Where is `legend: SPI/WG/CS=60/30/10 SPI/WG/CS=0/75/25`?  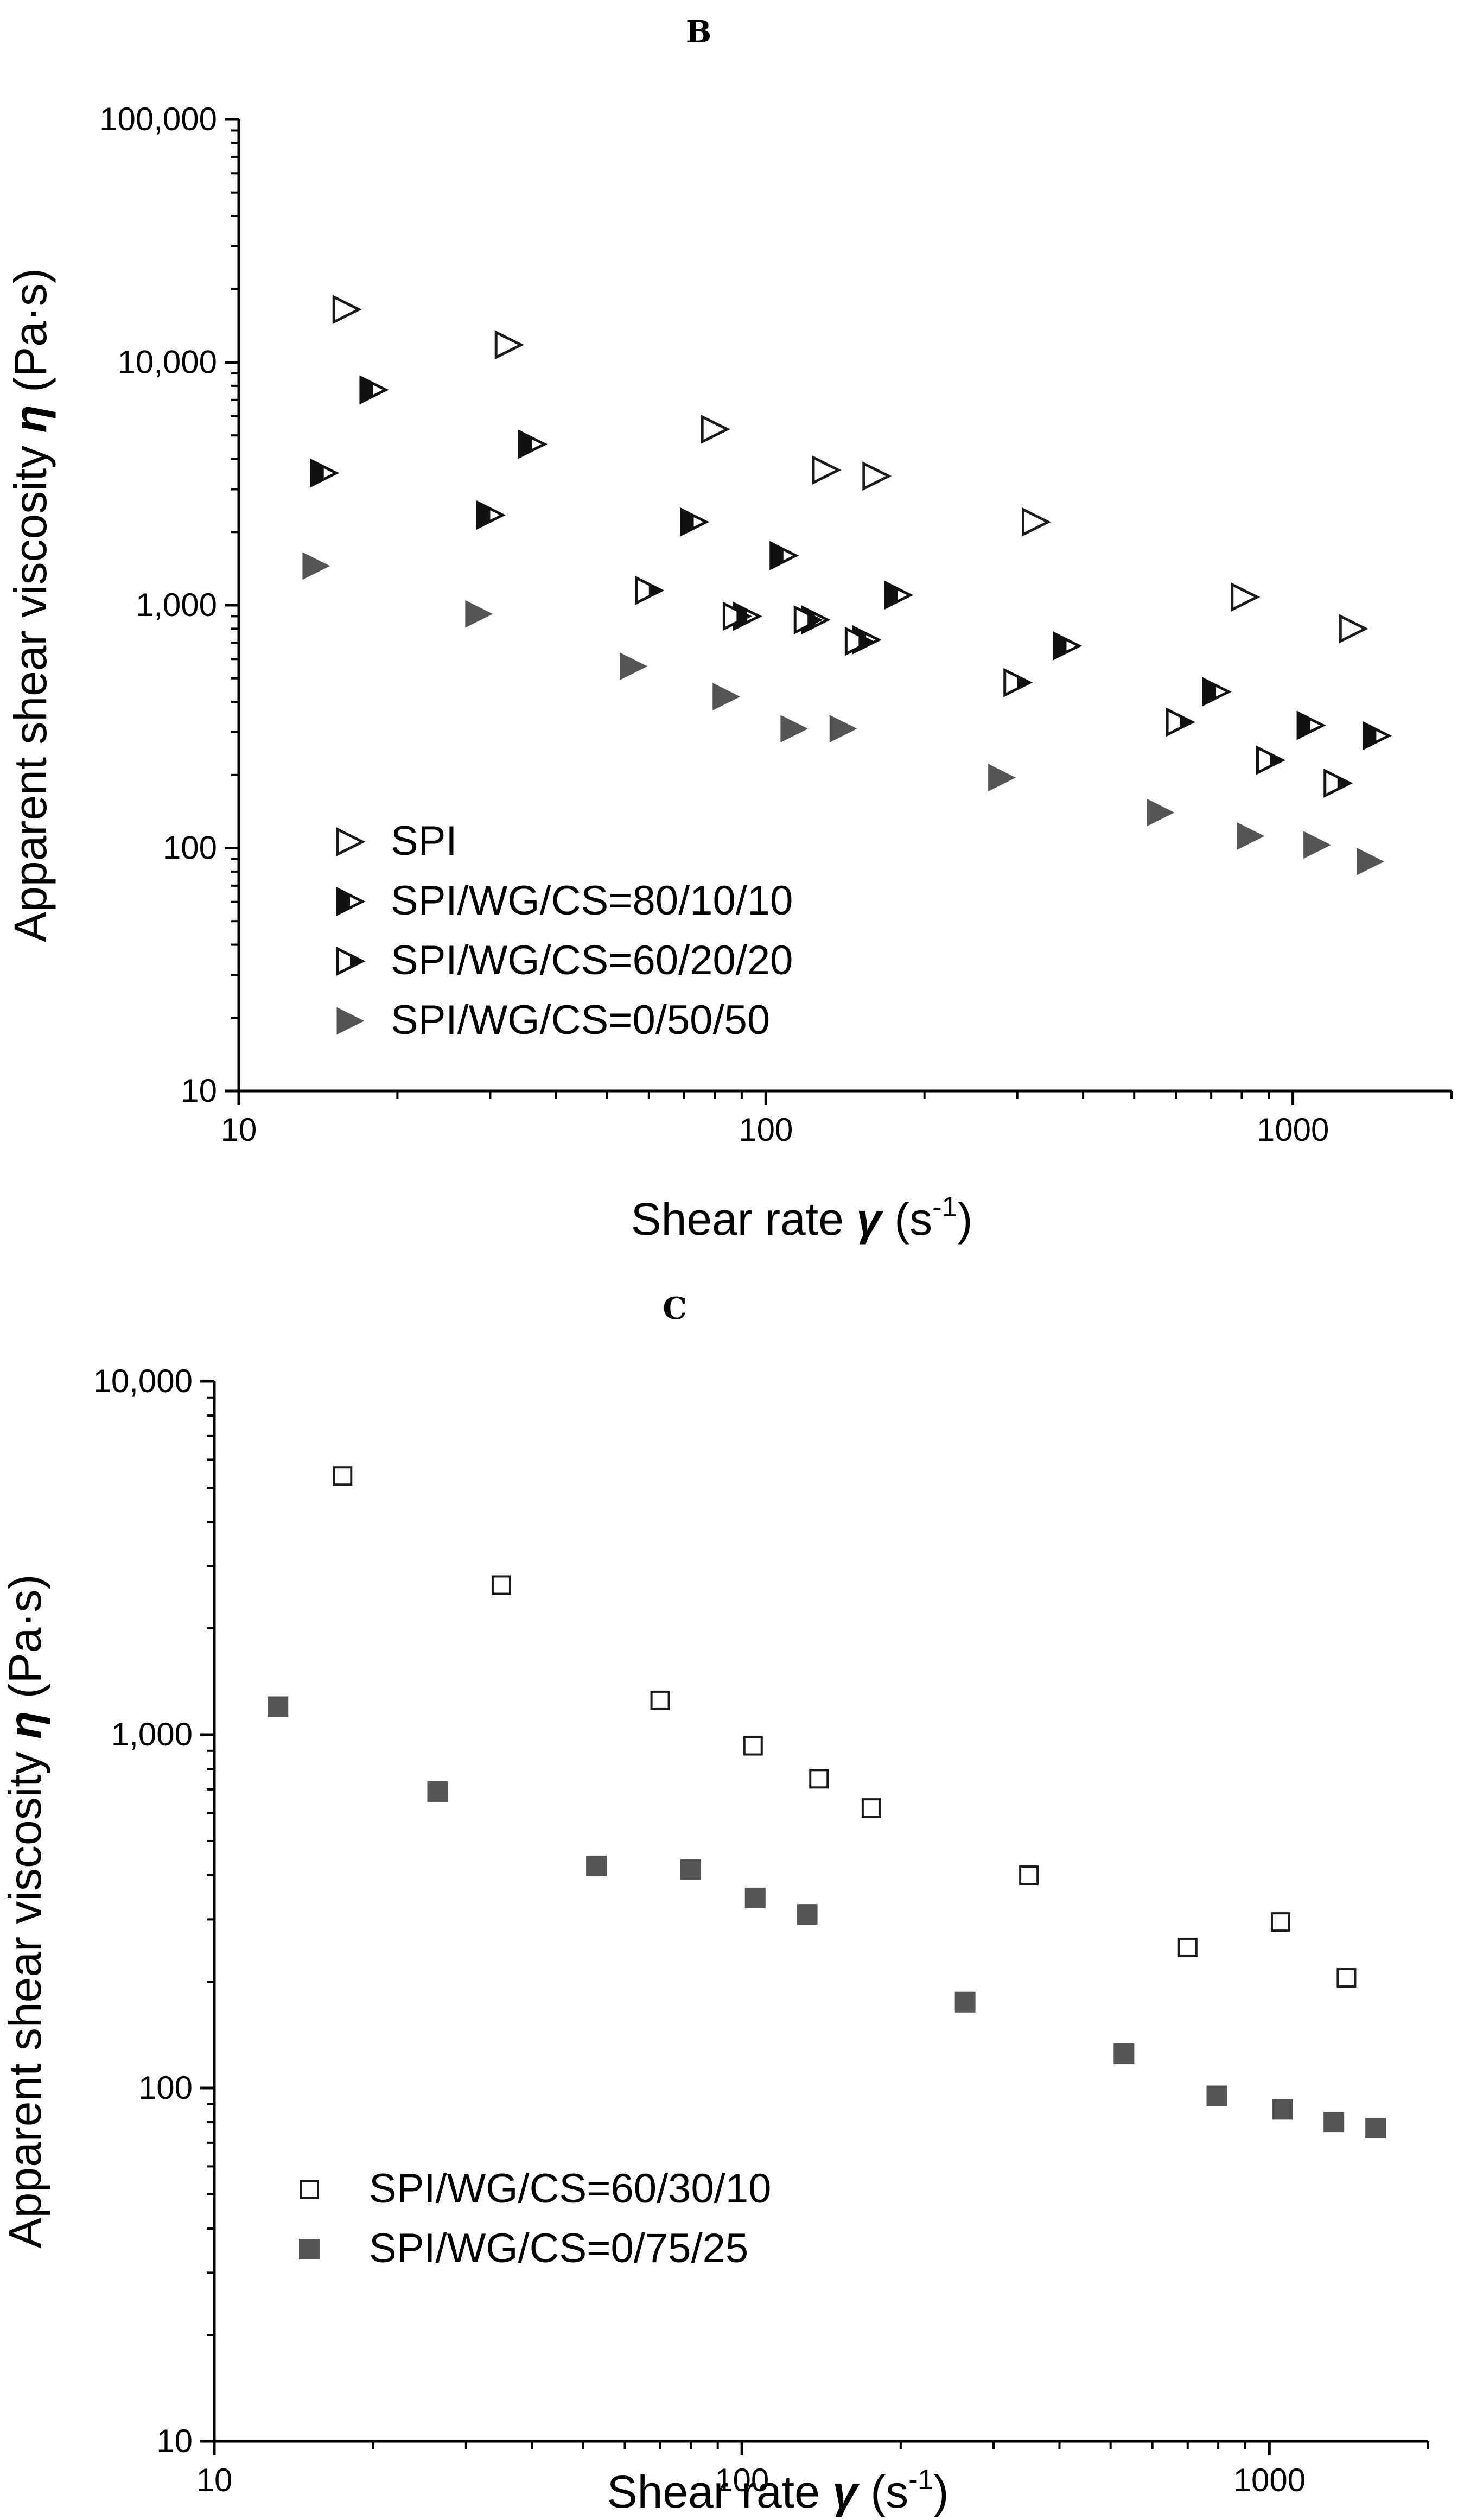 legend: SPI/WG/CS=60/30/10 SPI/WG/CS=0/75/25 is located at coordinates (535, 2218).